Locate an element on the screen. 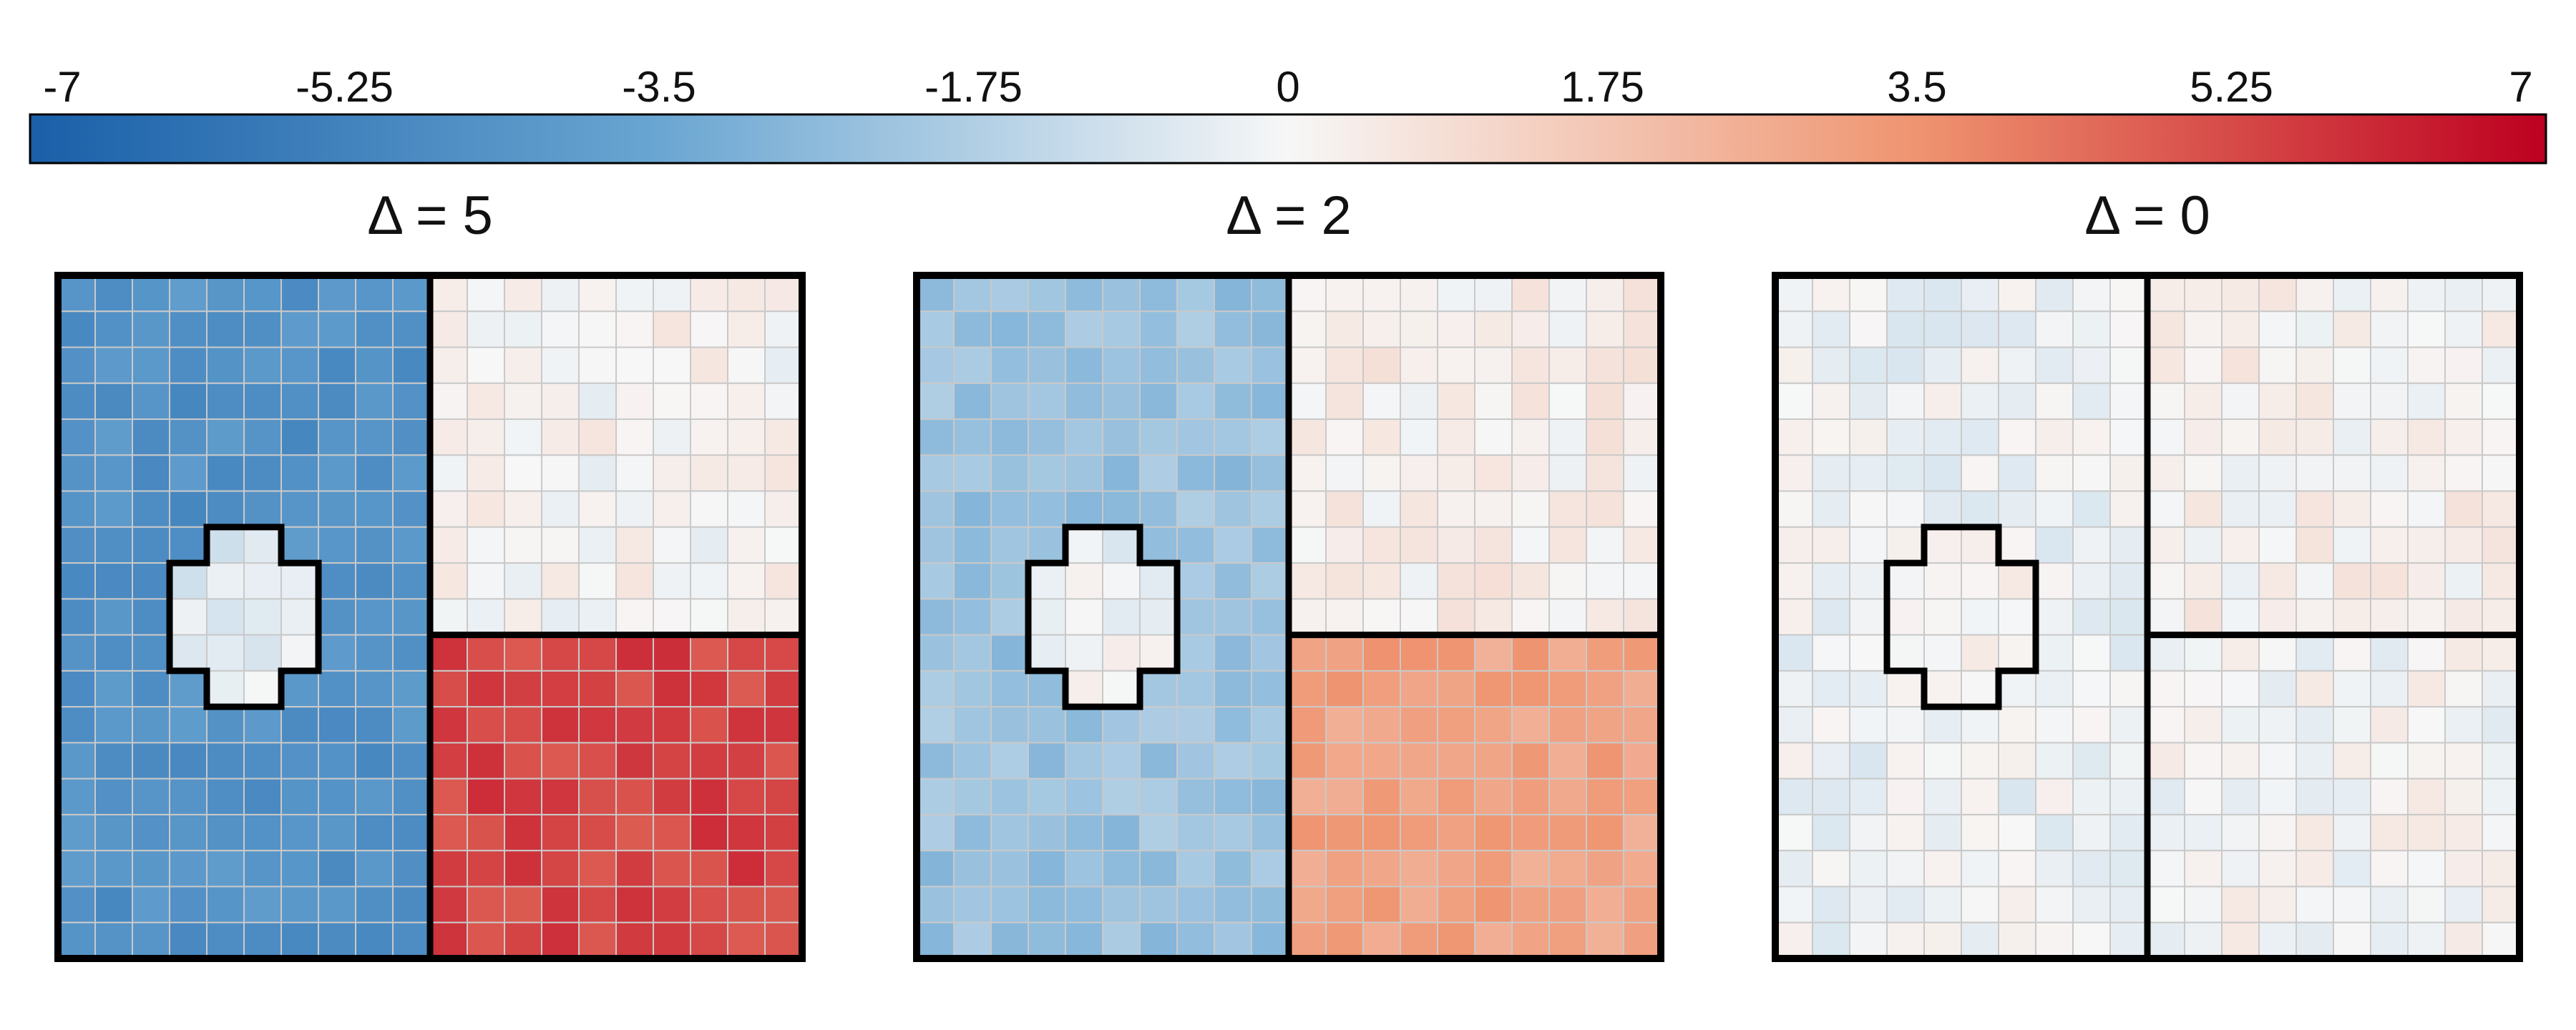  colorbar-tick-label: 7 is located at coordinates (2521, 87).